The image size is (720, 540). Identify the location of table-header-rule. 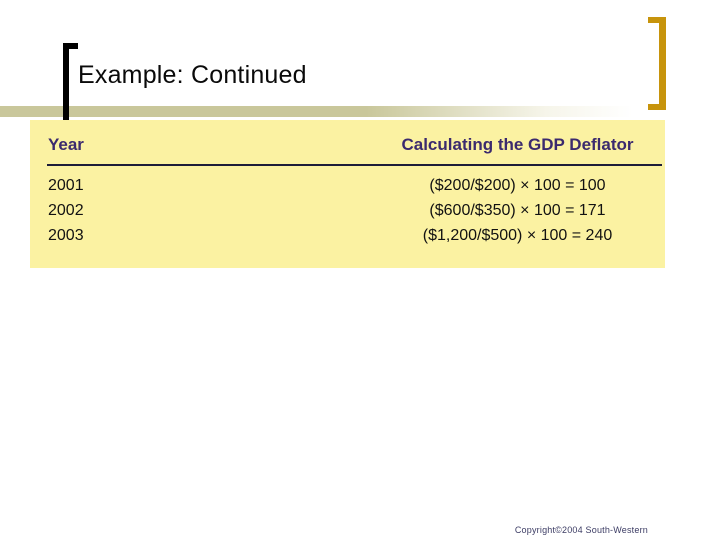
(354, 165).